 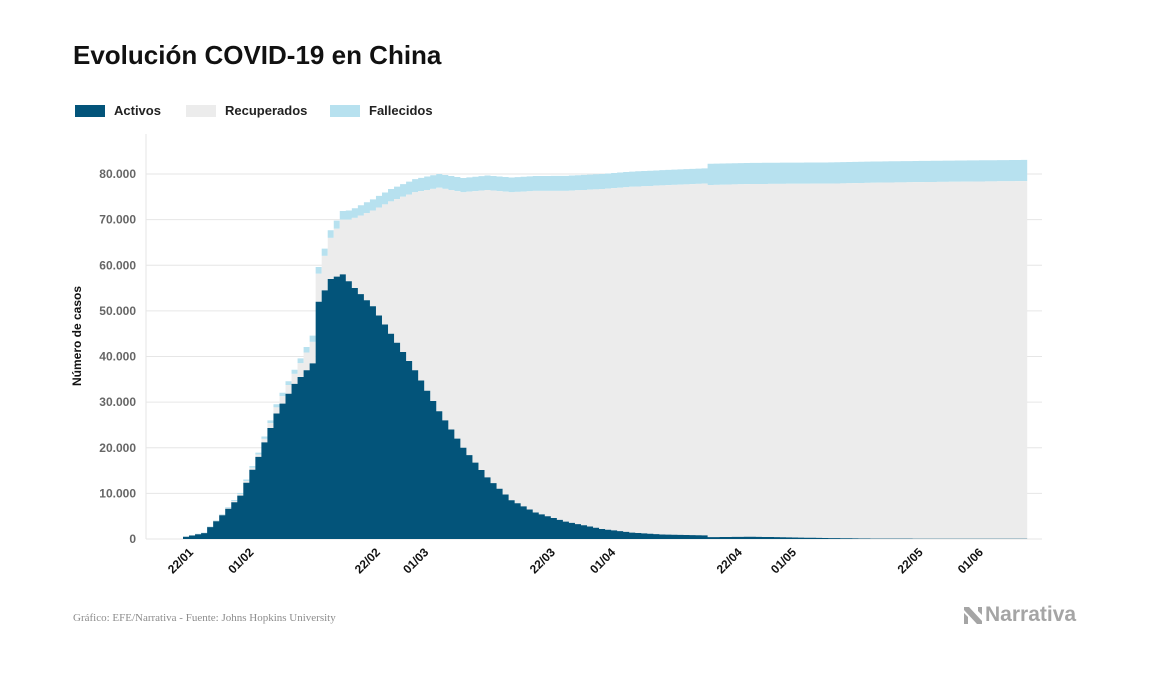 What do you see at coordinates (117, 220) in the screenshot?
I see `y-tick-label: 70.000` at bounding box center [117, 220].